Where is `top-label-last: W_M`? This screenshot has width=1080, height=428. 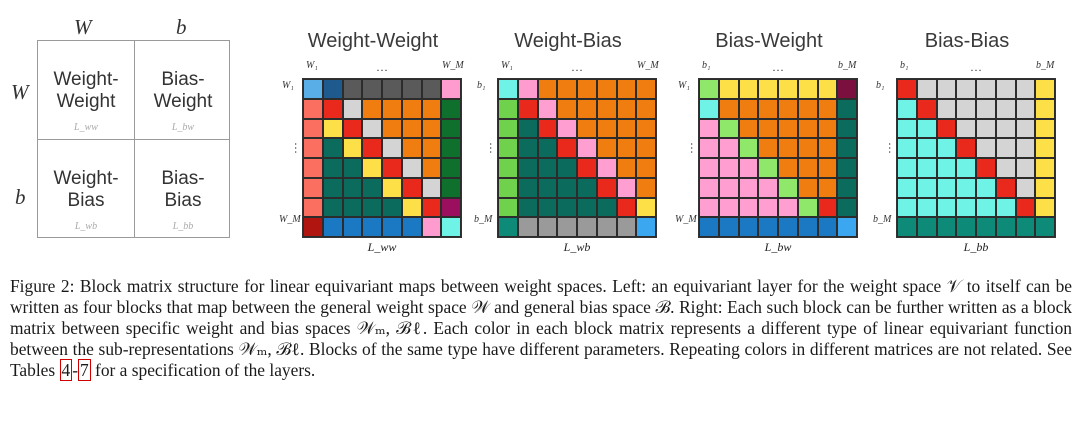
top-label-last: W_M is located at coordinates (648, 65).